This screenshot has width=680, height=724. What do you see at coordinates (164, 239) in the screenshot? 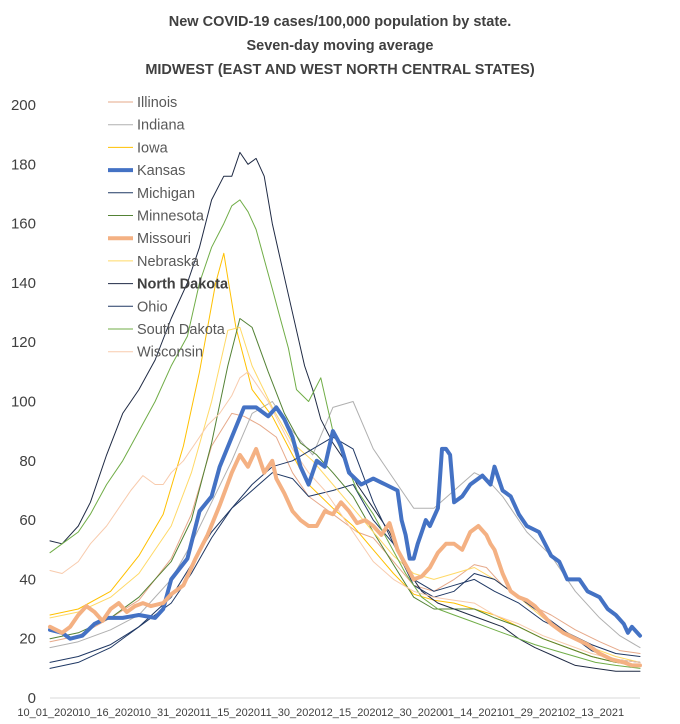
I see `legend-label-missouri: Missouri` at bounding box center [164, 239].